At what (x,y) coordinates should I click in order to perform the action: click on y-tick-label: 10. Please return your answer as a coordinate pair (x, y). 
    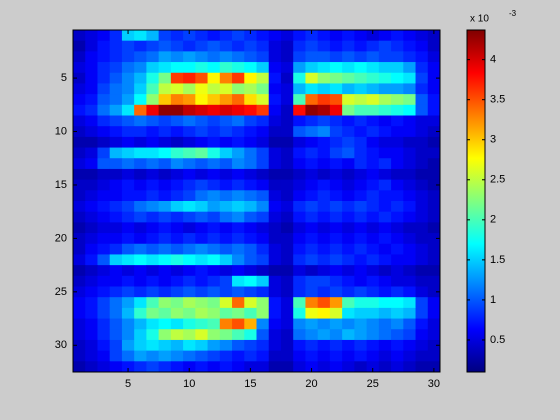
    Looking at the image, I should click on (61, 131).